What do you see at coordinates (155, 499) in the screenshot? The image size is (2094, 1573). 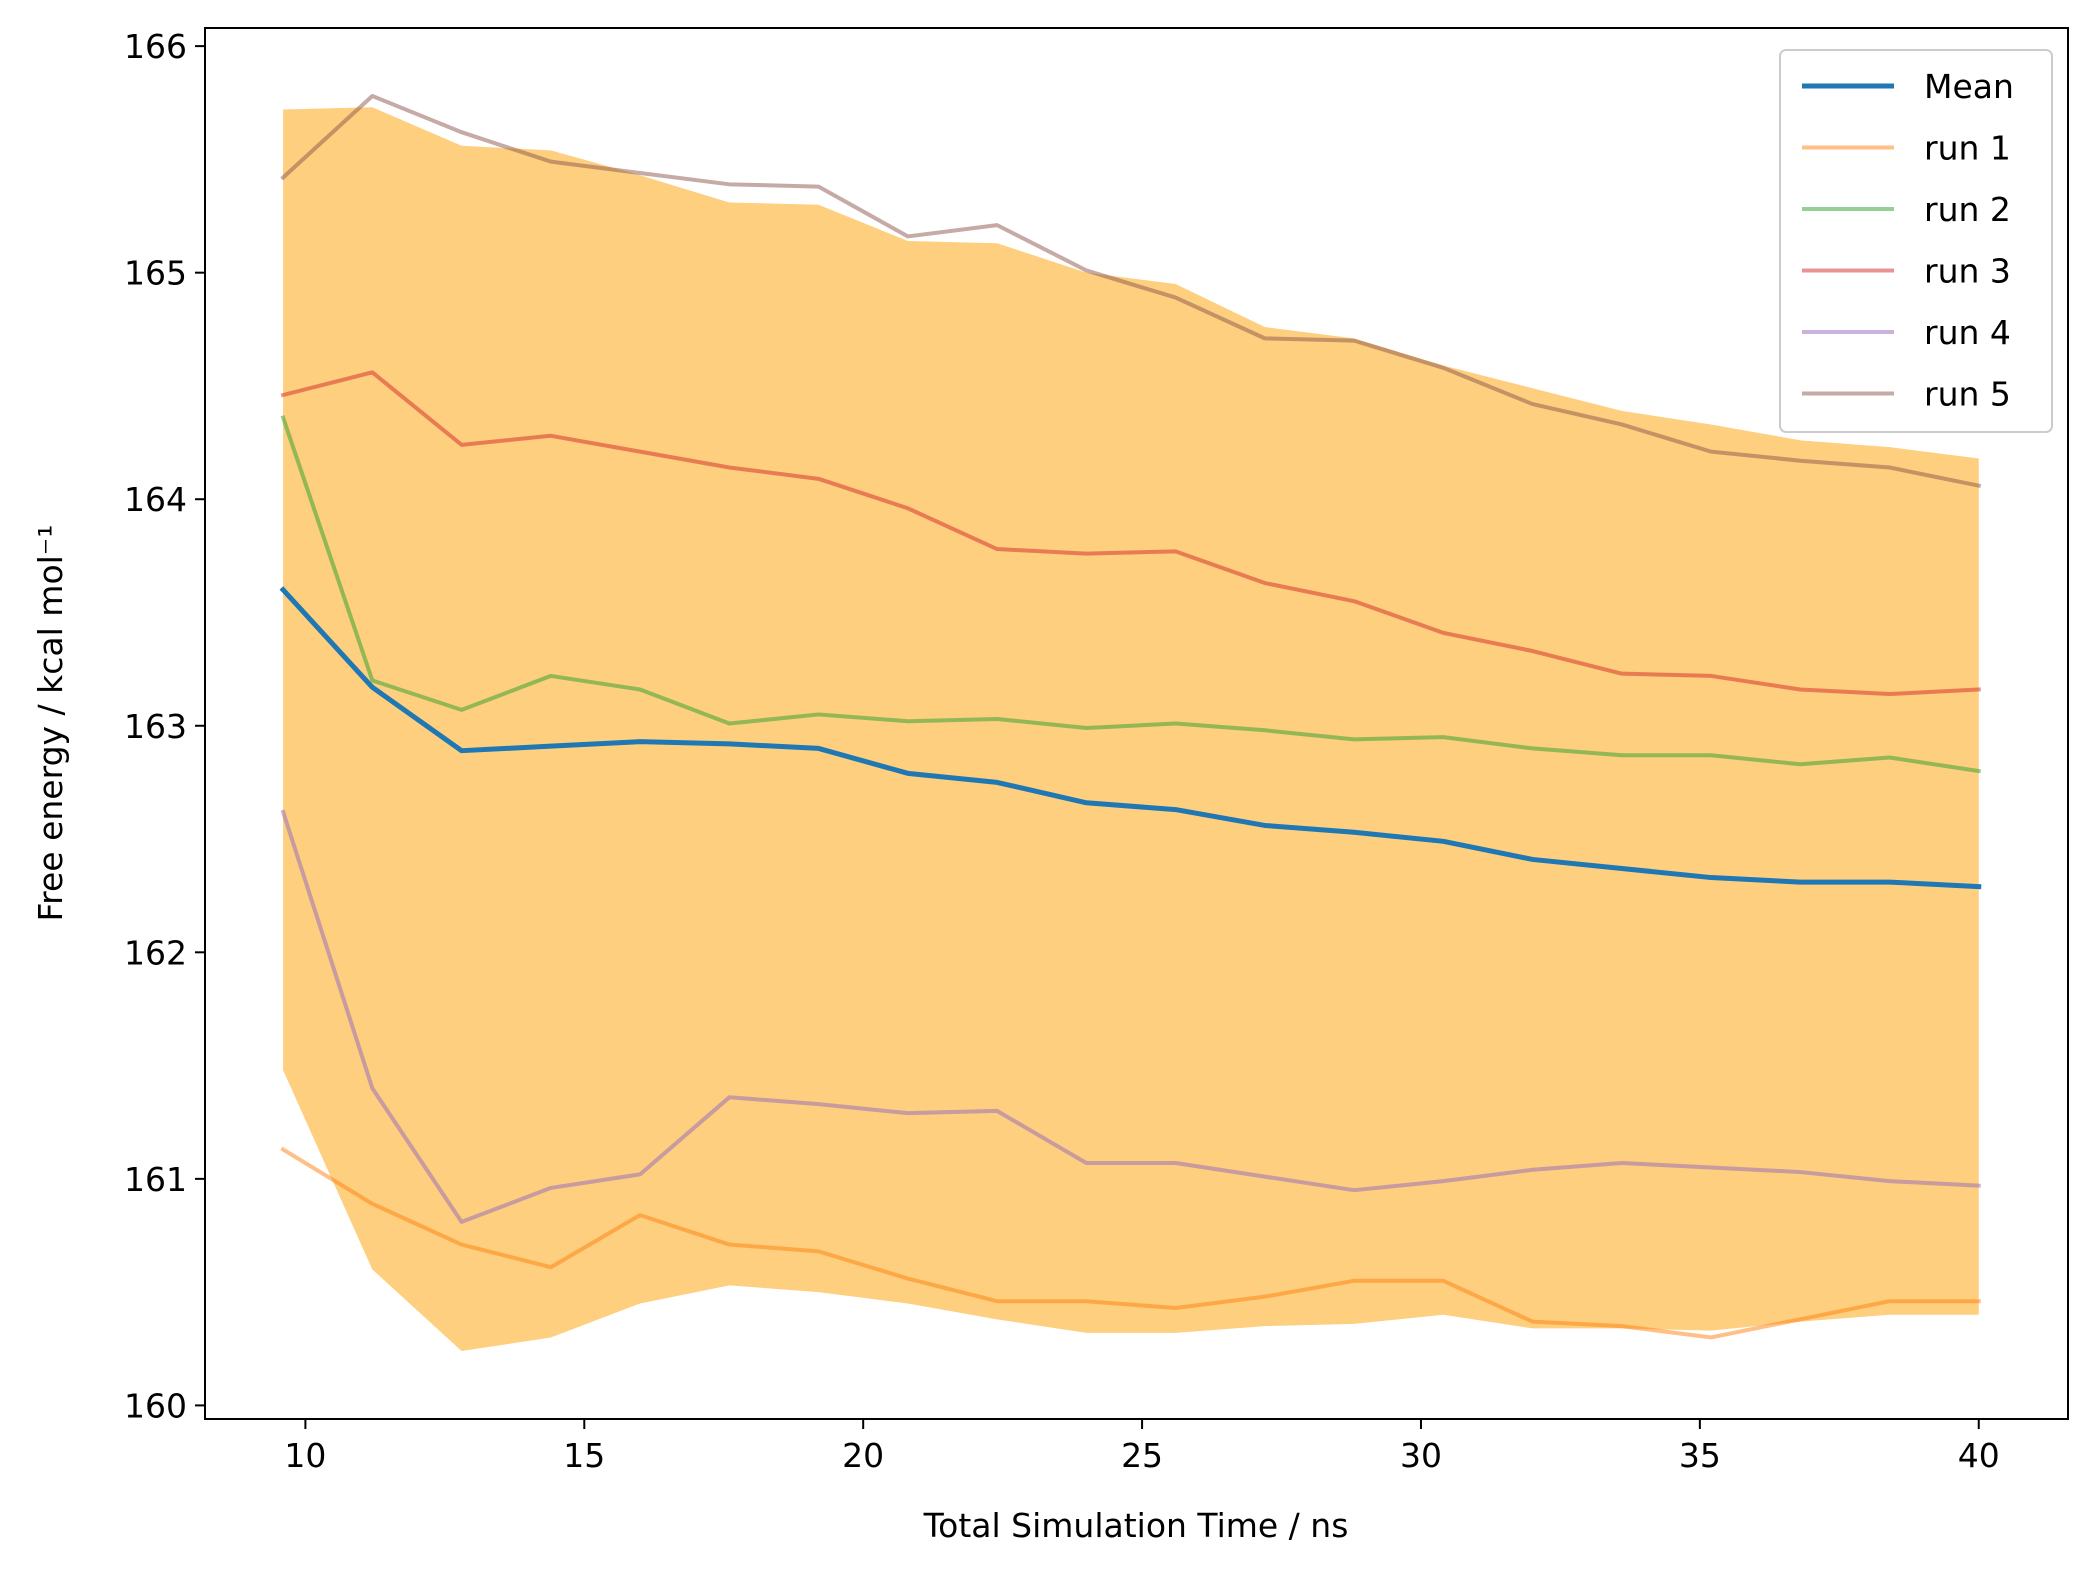 I see `y-tick-label: 164` at bounding box center [155, 499].